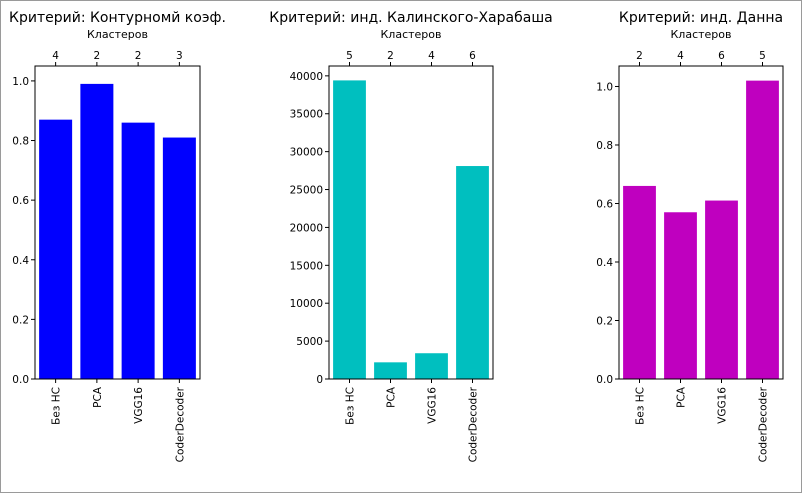  Describe the element at coordinates (306, 191) in the screenshot. I see `y-tick-label: 25000` at that location.